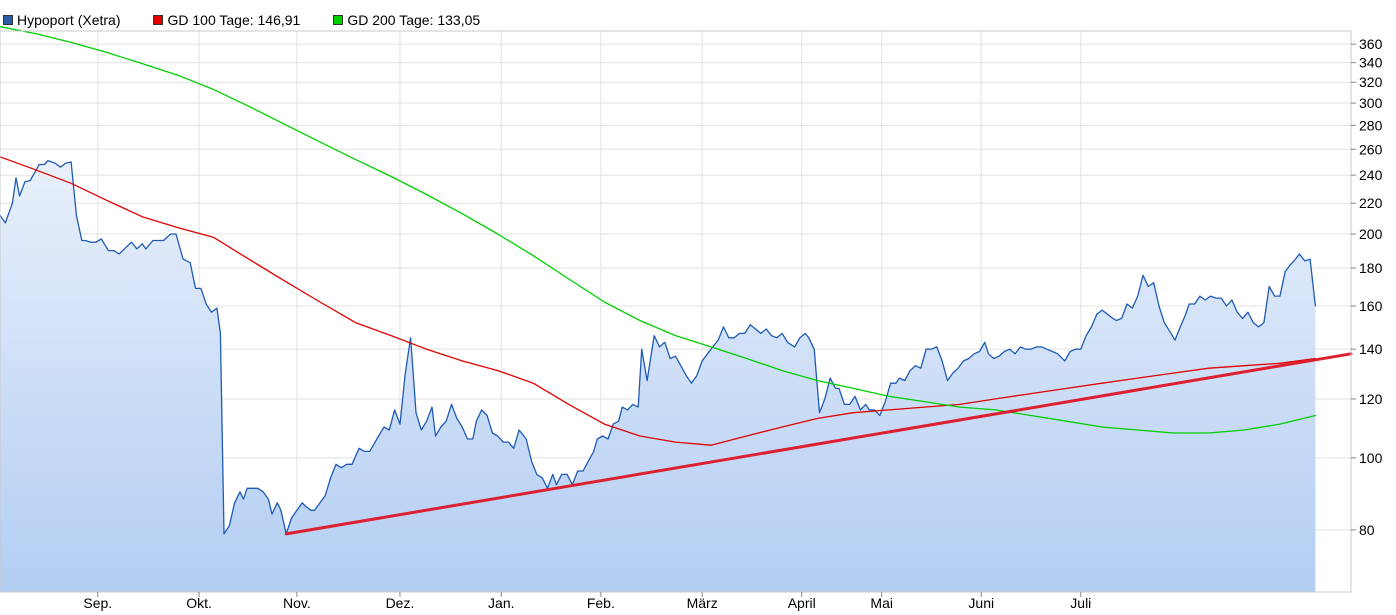 Image resolution: width=1396 pixels, height=615 pixels. What do you see at coordinates (1371, 44) in the screenshot?
I see `y-tick-label-360: 360` at bounding box center [1371, 44].